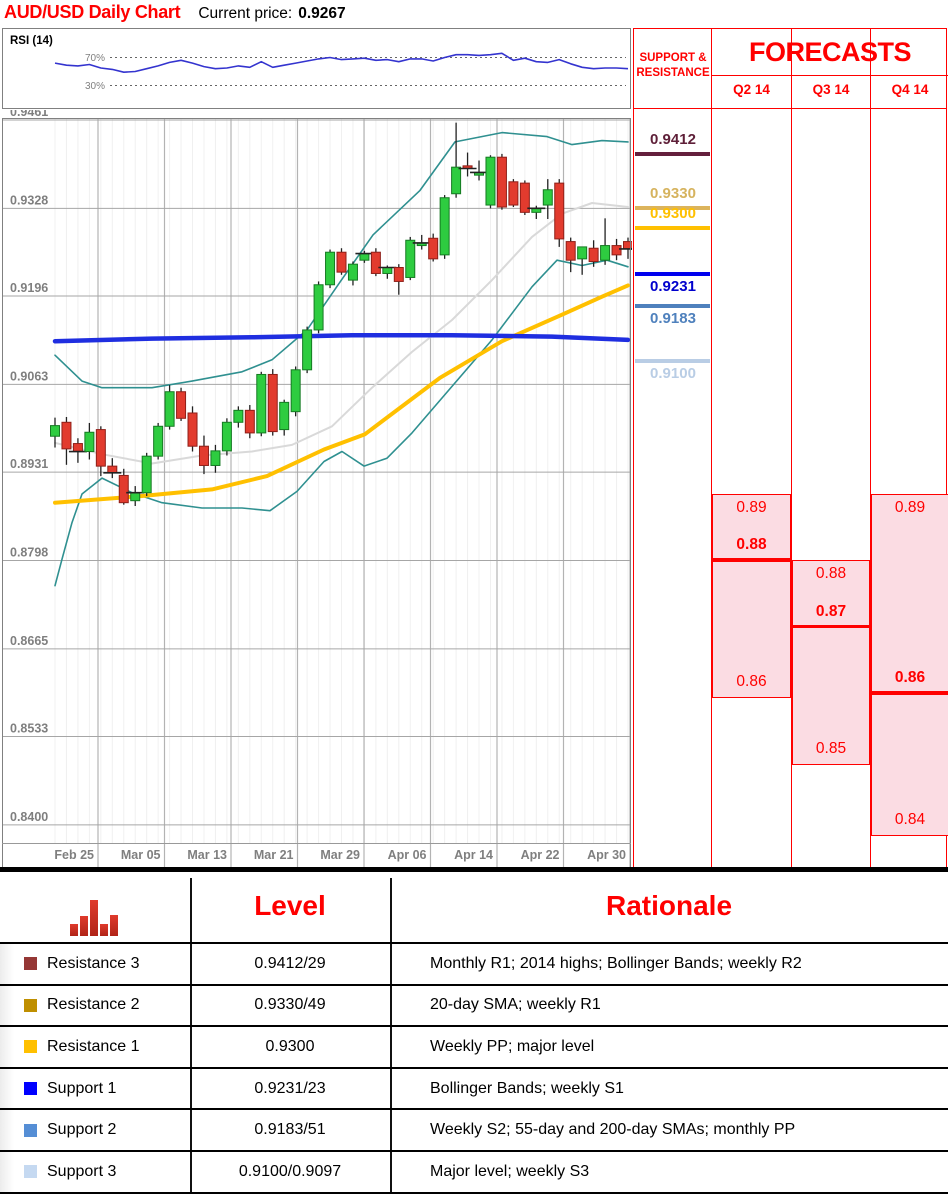 This screenshot has width=948, height=1194. I want to click on forecasts-title: FORECASTS, so click(830, 52).